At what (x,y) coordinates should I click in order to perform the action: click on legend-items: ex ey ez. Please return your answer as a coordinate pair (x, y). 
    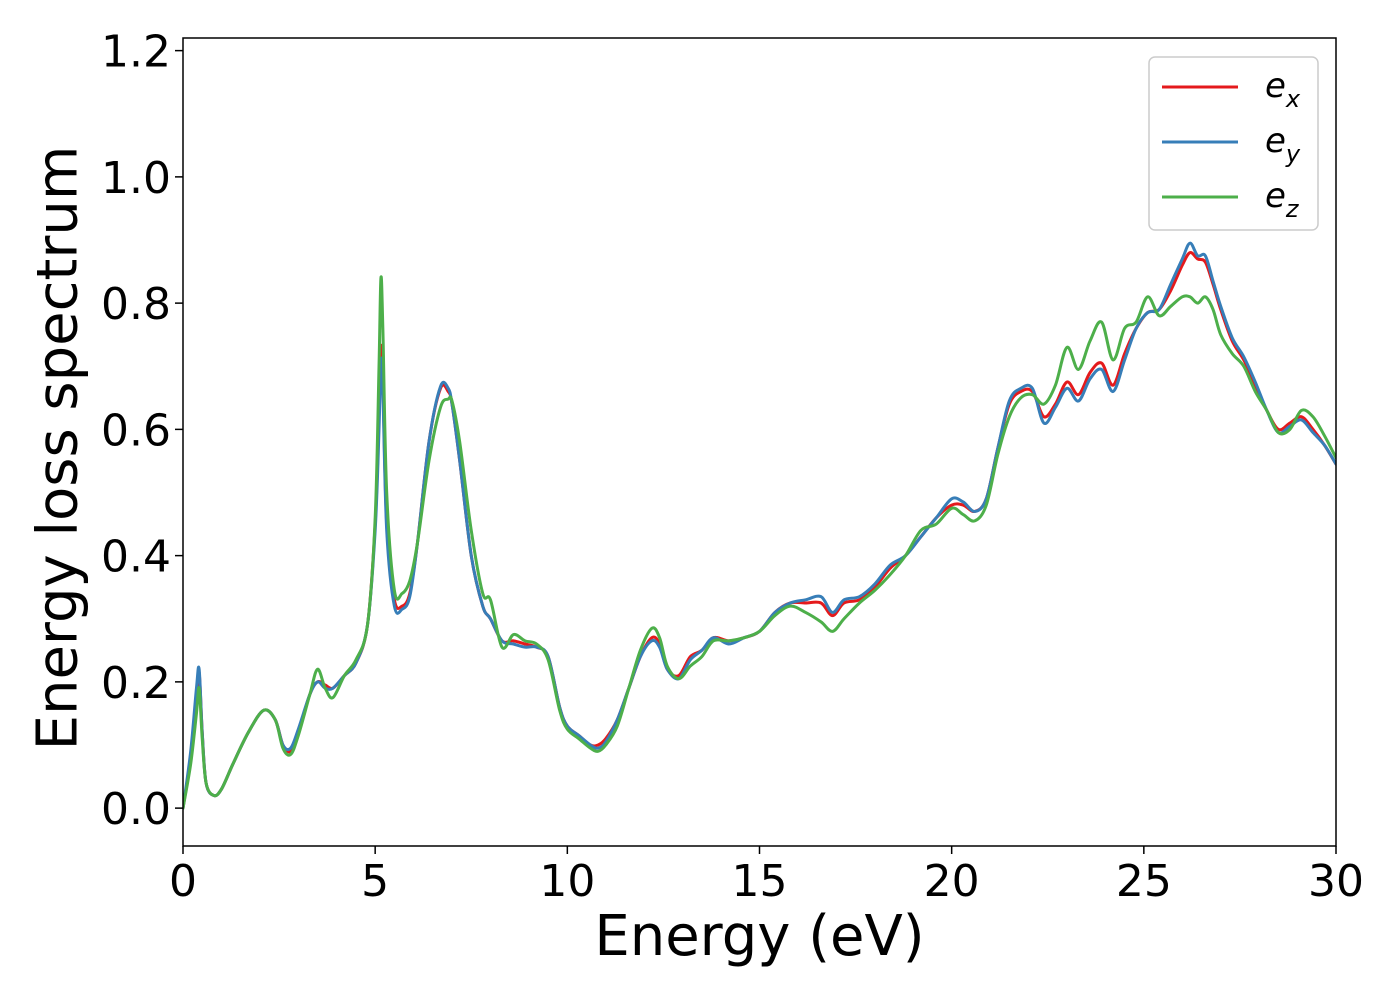
    Looking at the image, I should click on (1231, 144).